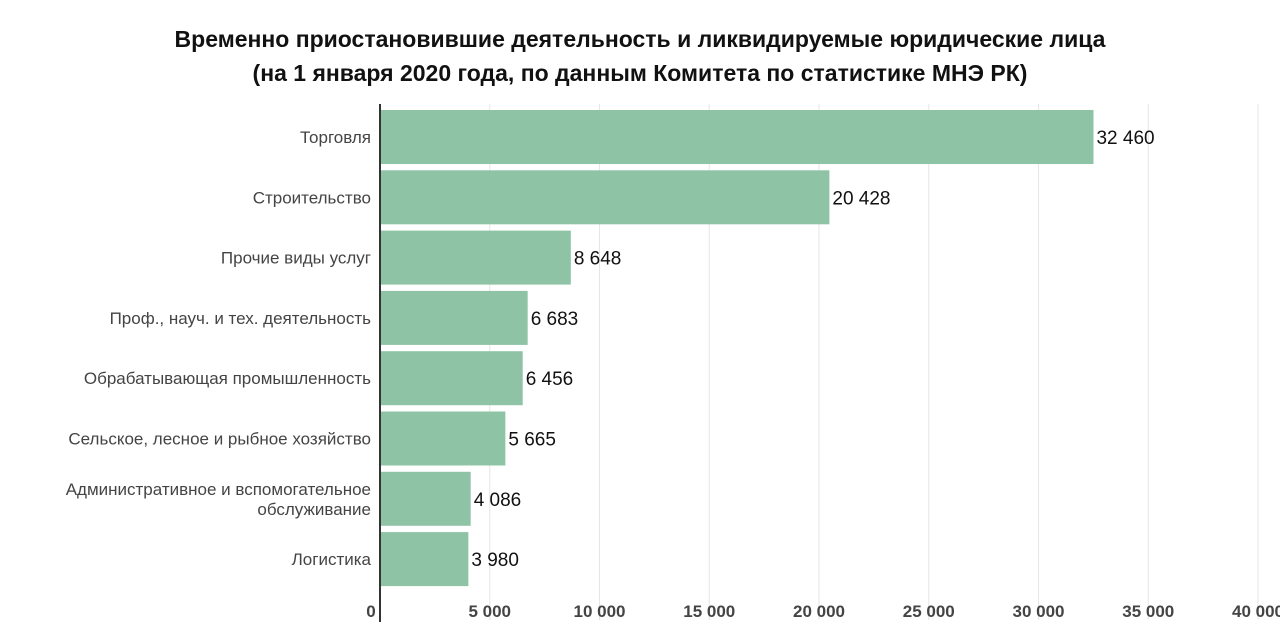 Image resolution: width=1280 pixels, height=635 pixels. What do you see at coordinates (1148, 611) in the screenshot?
I see `x-tick-label: 35 000` at bounding box center [1148, 611].